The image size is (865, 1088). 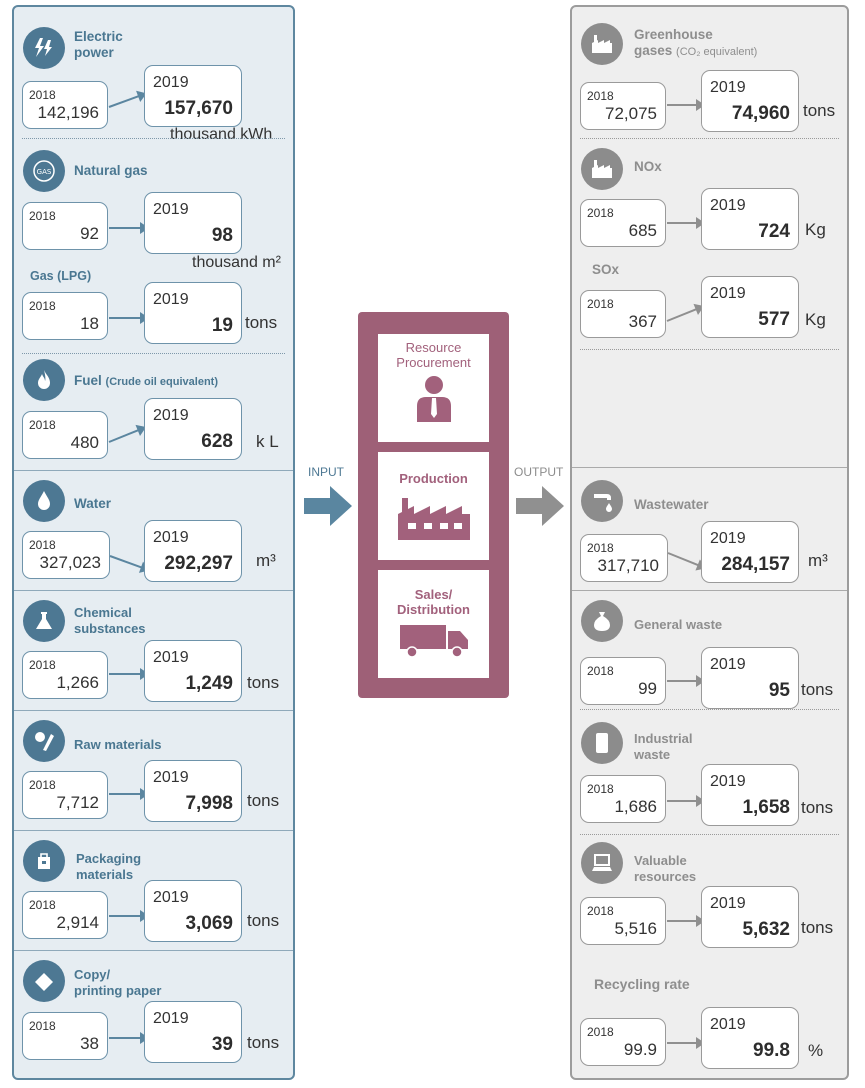 What do you see at coordinates (124, 435) in the screenshot?
I see `fuel-arrow` at bounding box center [124, 435].